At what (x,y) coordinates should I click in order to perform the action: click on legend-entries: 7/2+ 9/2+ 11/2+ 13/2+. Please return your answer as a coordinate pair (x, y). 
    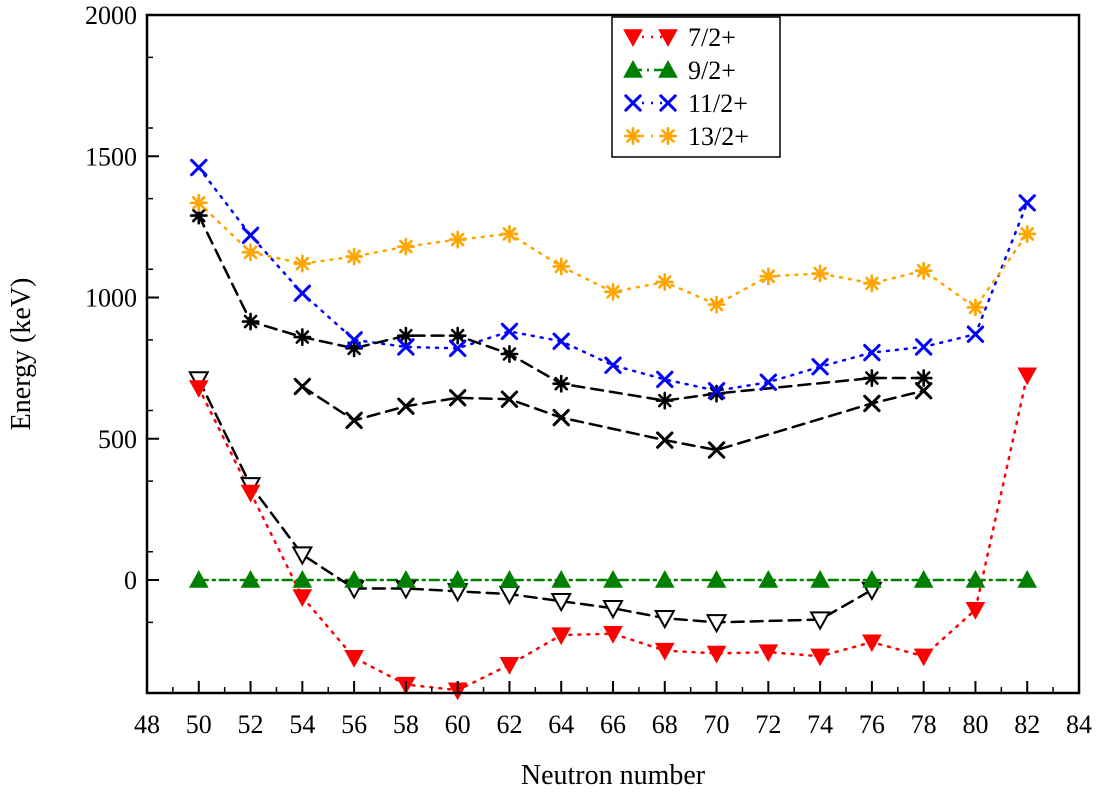
    Looking at the image, I should click on (686, 87).